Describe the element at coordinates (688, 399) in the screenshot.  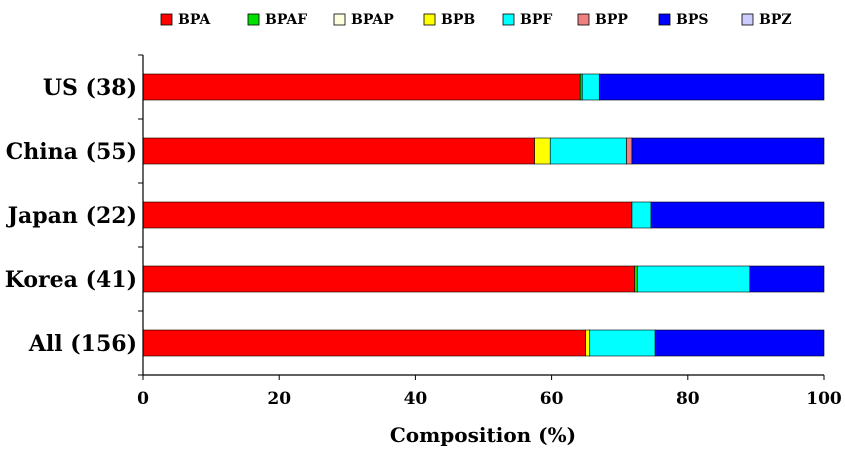
I see `x-tick-label: 80` at that location.